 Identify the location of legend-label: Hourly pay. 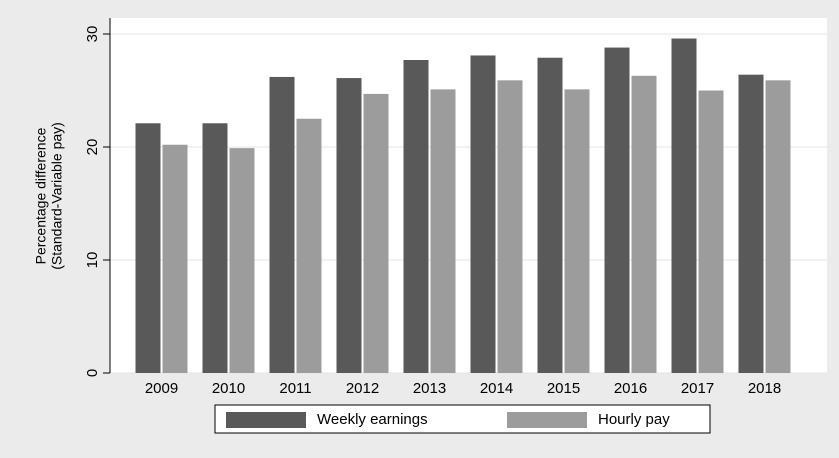
(634, 419).